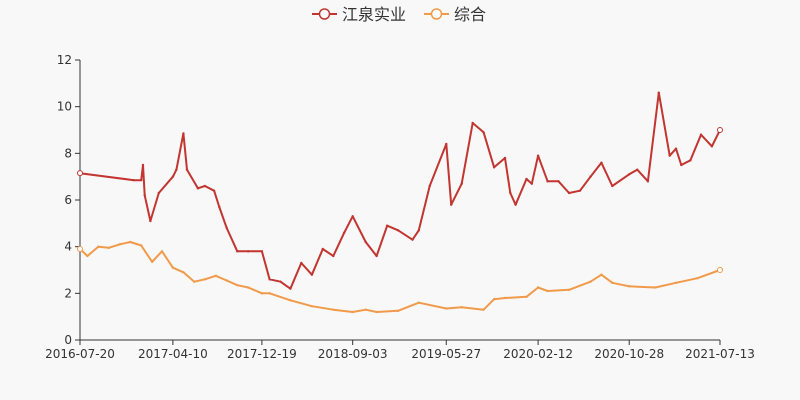 The width and height of the screenshot is (800, 400). I want to click on y-tick-label: 2, so click(68, 293).